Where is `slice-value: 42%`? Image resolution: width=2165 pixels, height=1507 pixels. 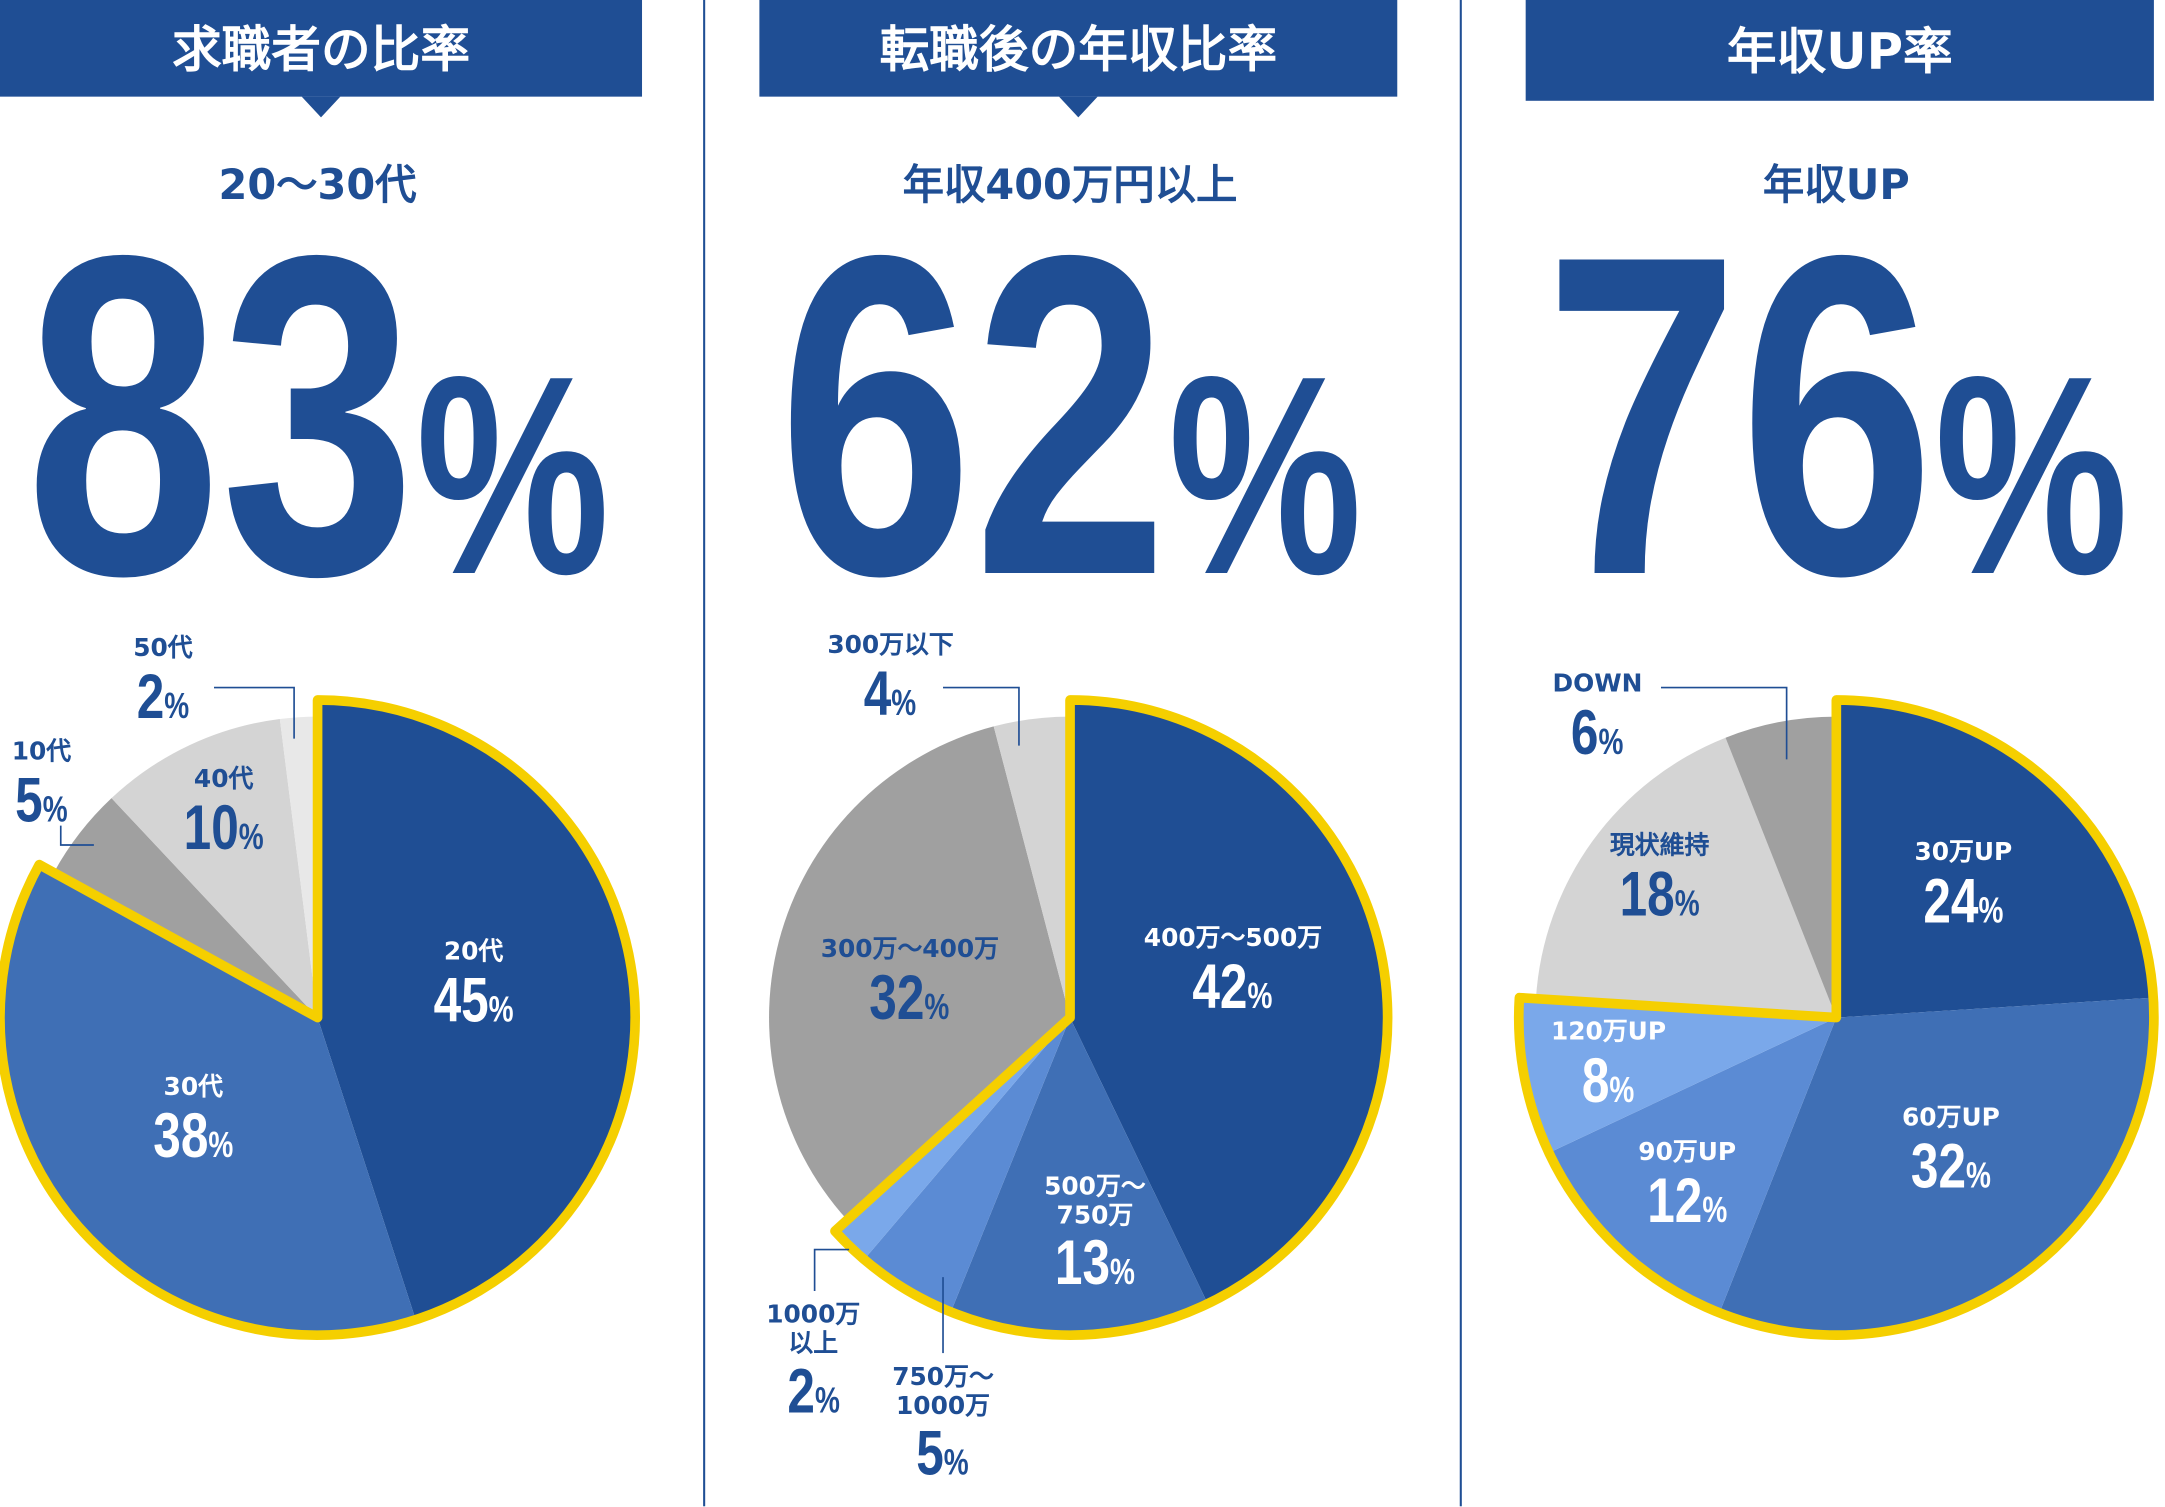
slice-value: 42% is located at coordinates (1233, 986).